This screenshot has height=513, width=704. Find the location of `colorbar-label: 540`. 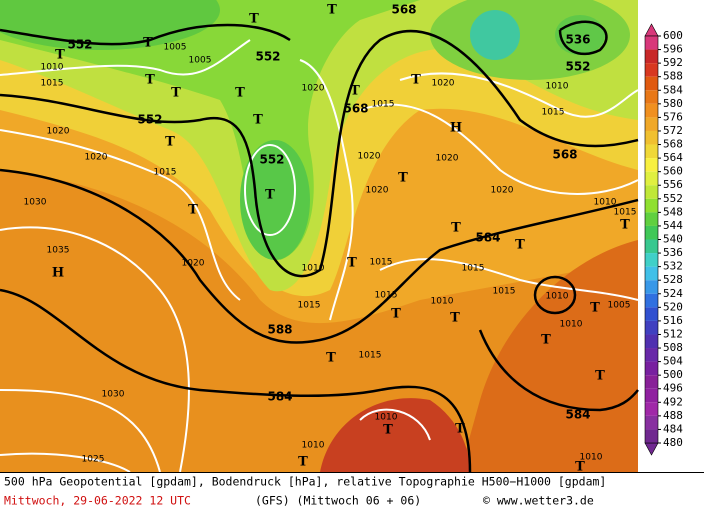

colorbar-label: 540 is located at coordinates (673, 239).